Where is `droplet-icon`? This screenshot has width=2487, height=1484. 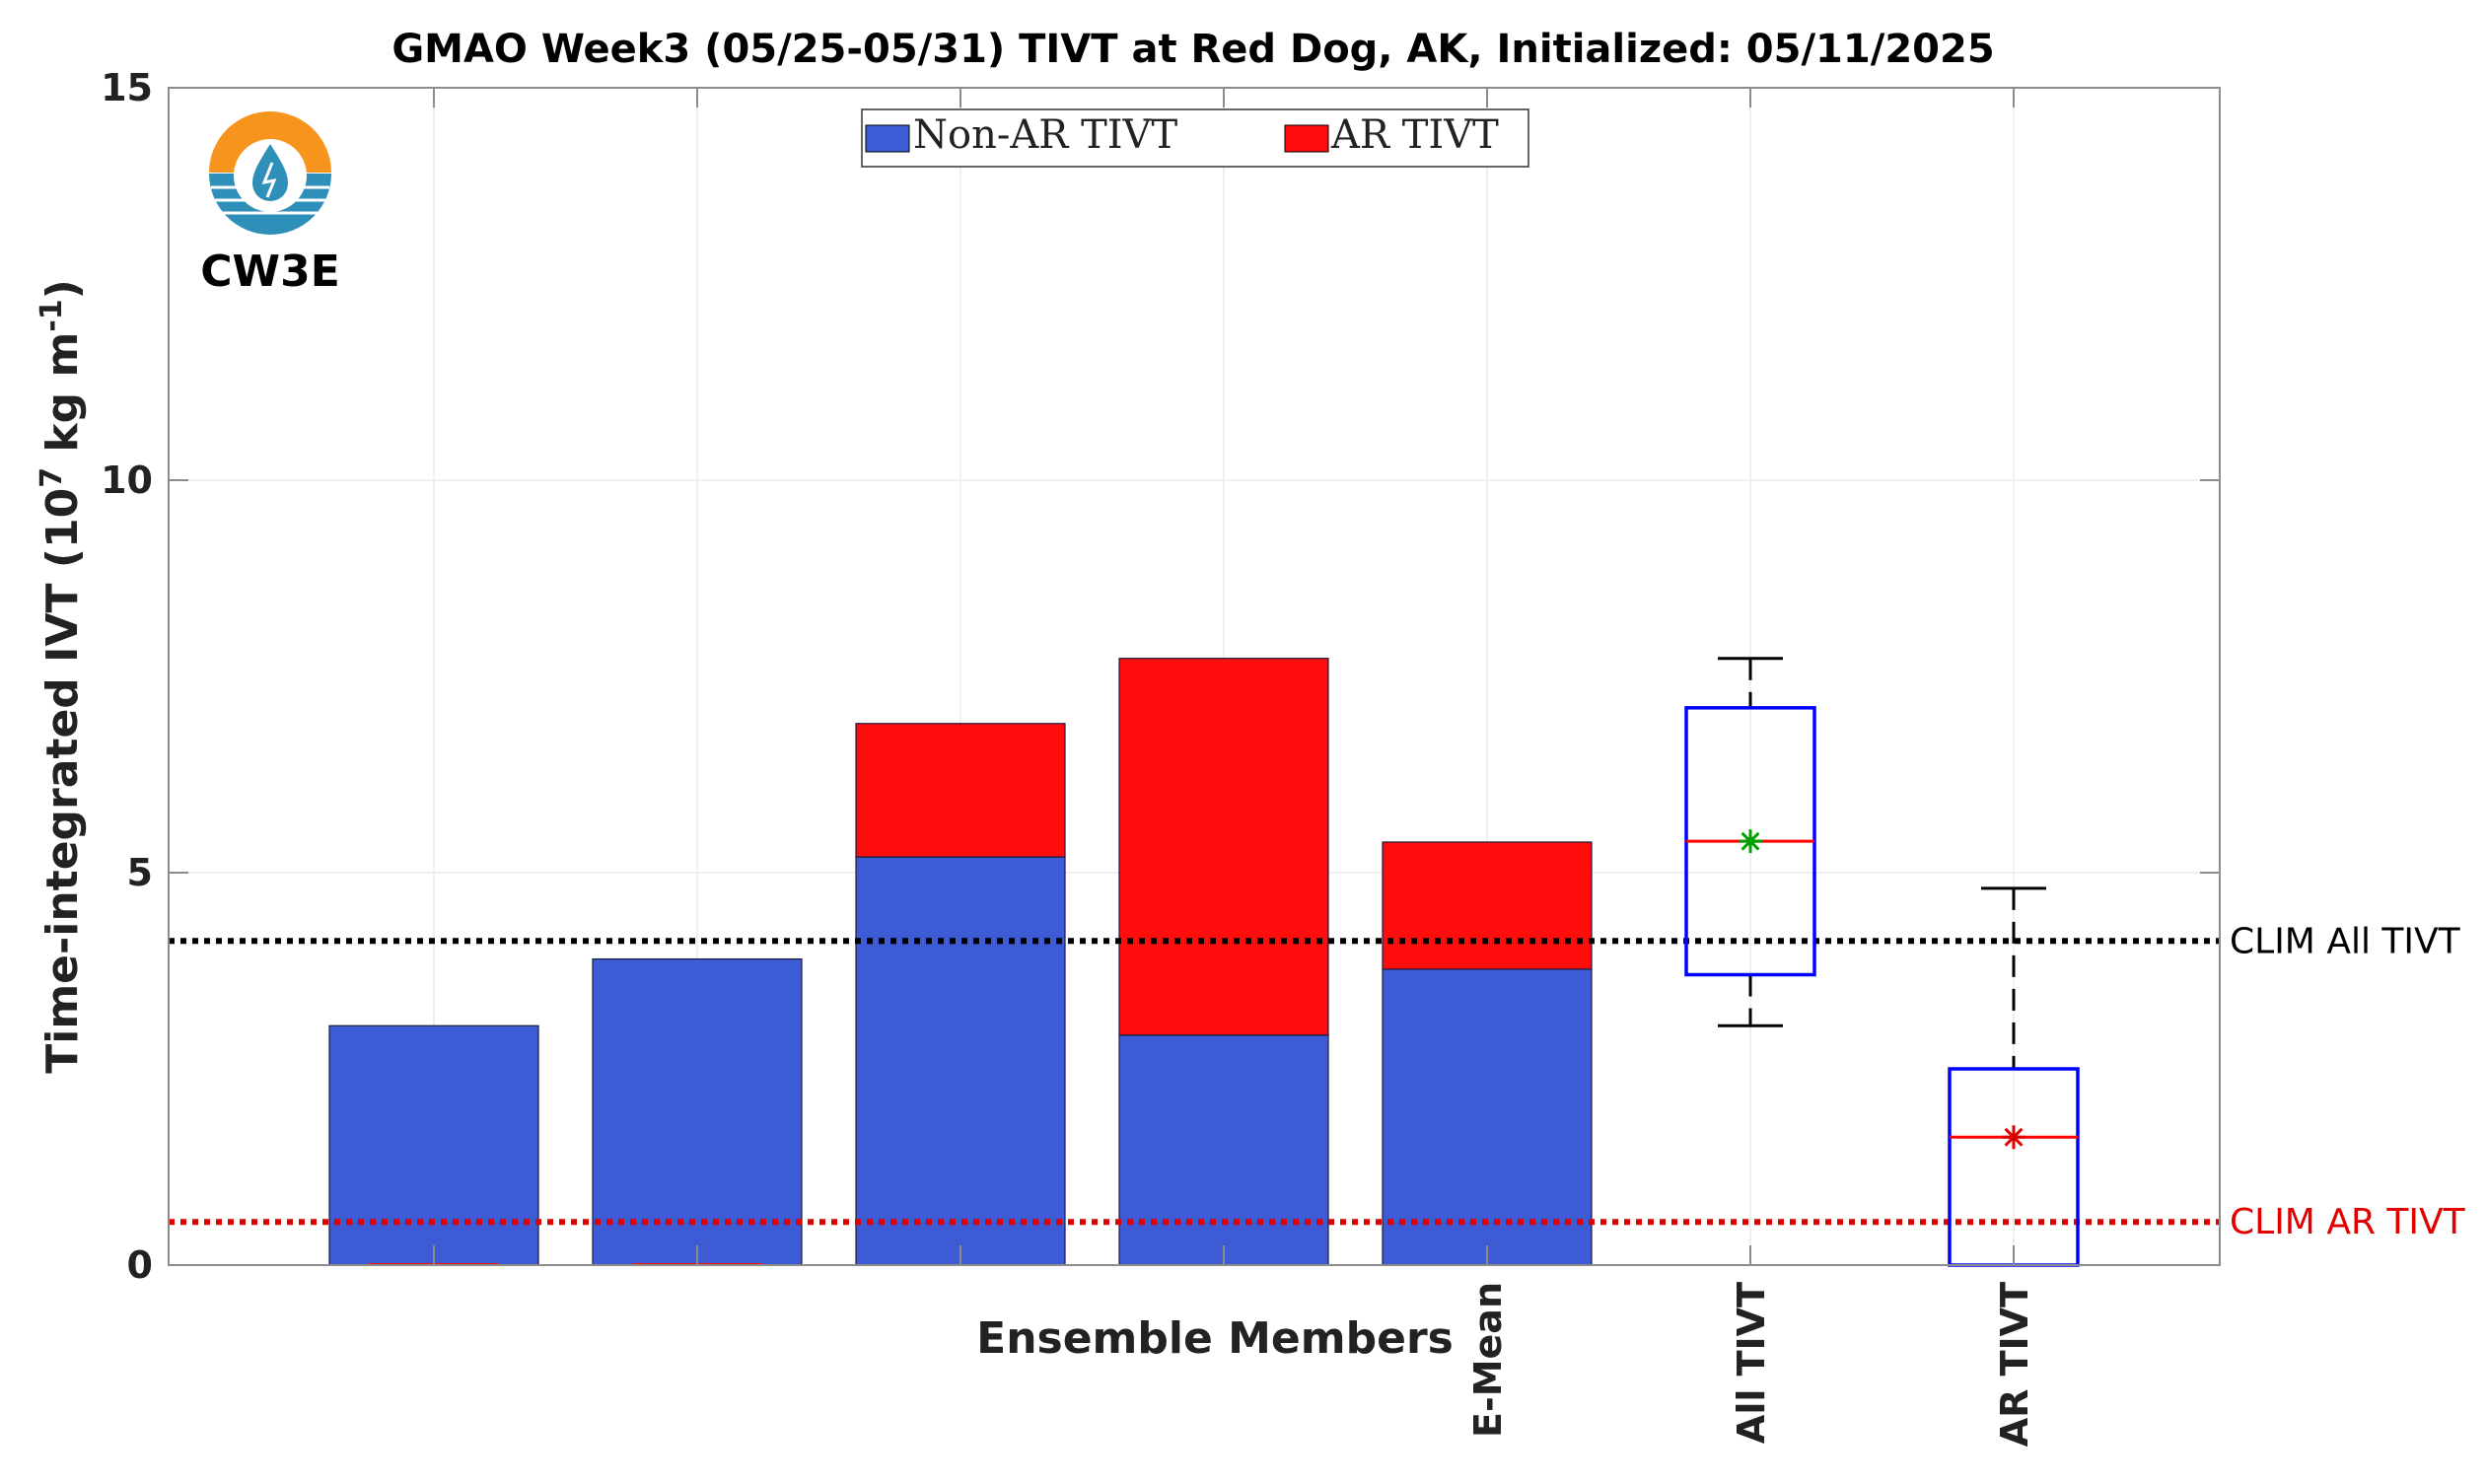 droplet-icon is located at coordinates (270, 172).